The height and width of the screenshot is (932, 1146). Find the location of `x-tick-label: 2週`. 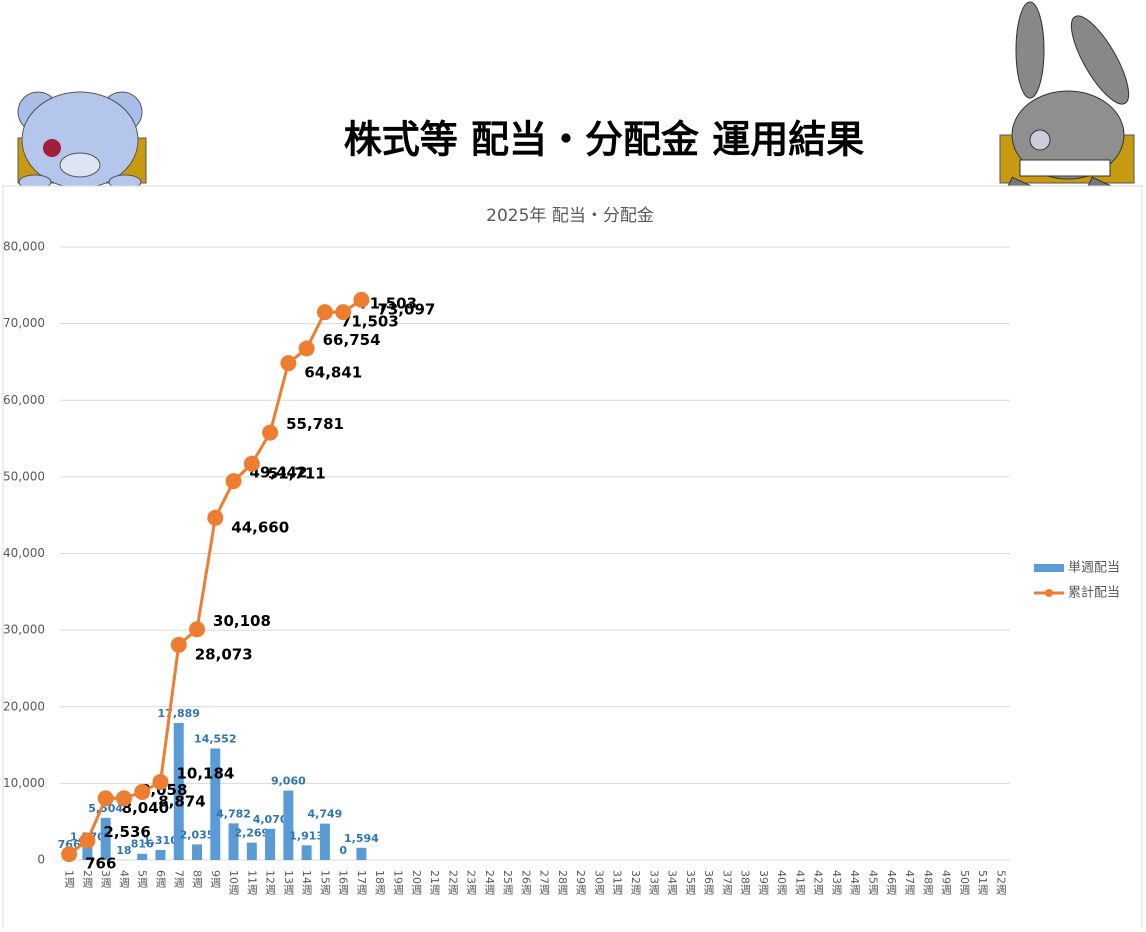

x-tick-label: 2週 is located at coordinates (87, 879).